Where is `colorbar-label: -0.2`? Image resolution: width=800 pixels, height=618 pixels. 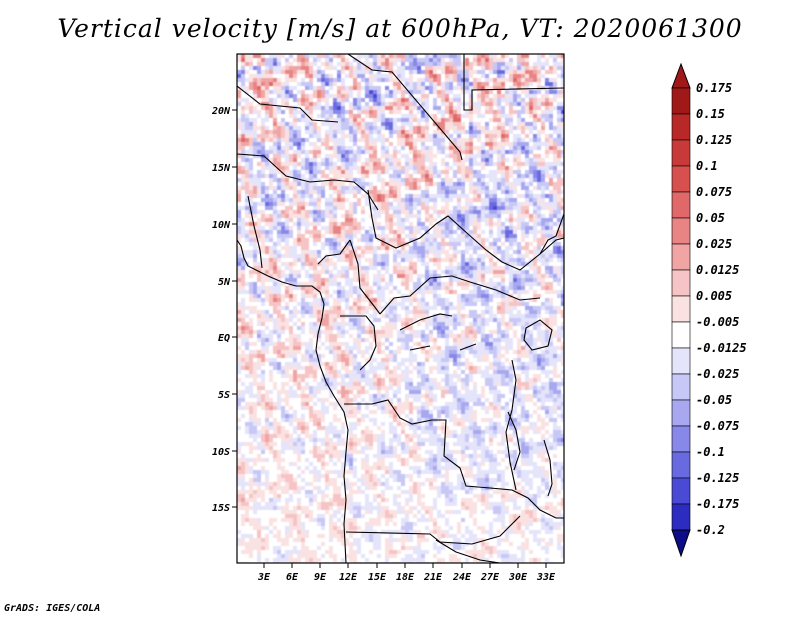 colorbar-label: -0.2 is located at coordinates (710, 530).